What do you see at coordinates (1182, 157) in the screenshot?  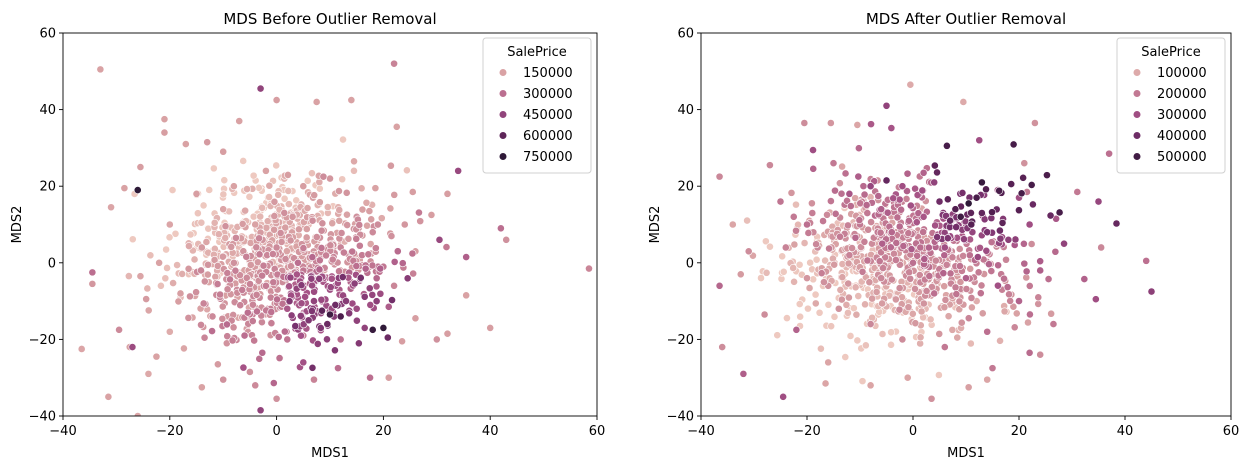 I see `legend-label: 500000` at bounding box center [1182, 157].